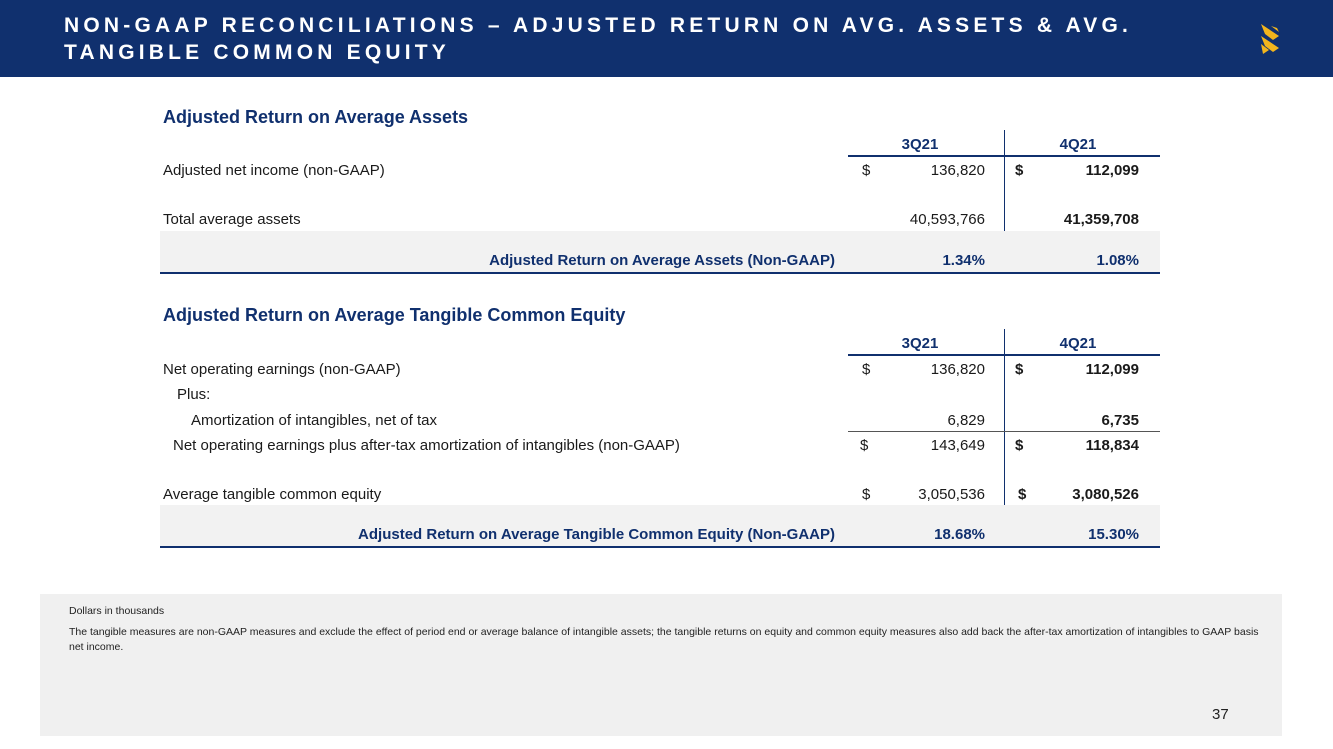 The height and width of the screenshot is (749, 1333). What do you see at coordinates (1112, 445) in the screenshot?
I see `value-4q21: 118,834` at bounding box center [1112, 445].